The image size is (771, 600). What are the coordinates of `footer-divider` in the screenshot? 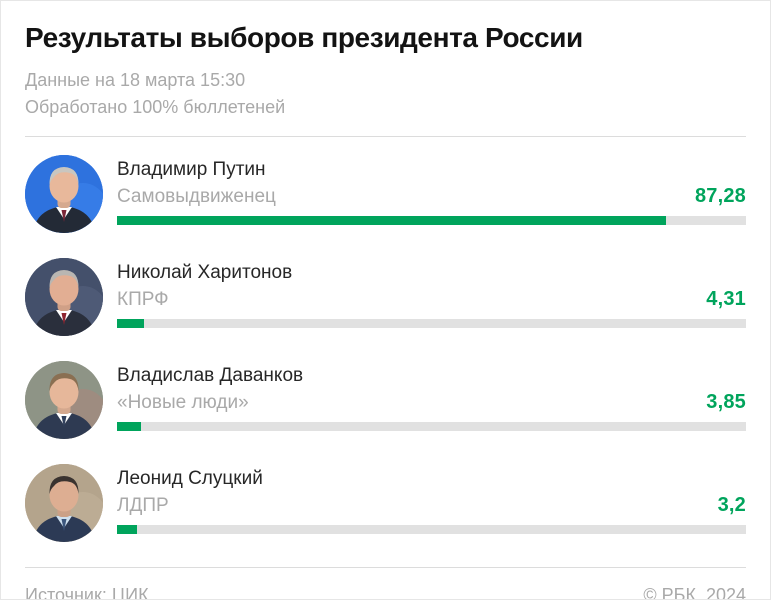 It's located at (385, 567).